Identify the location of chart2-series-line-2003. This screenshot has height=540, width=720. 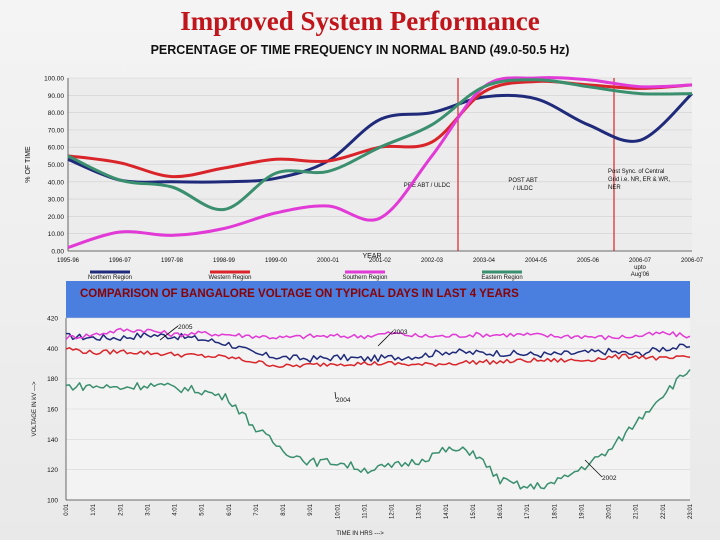
(378, 334).